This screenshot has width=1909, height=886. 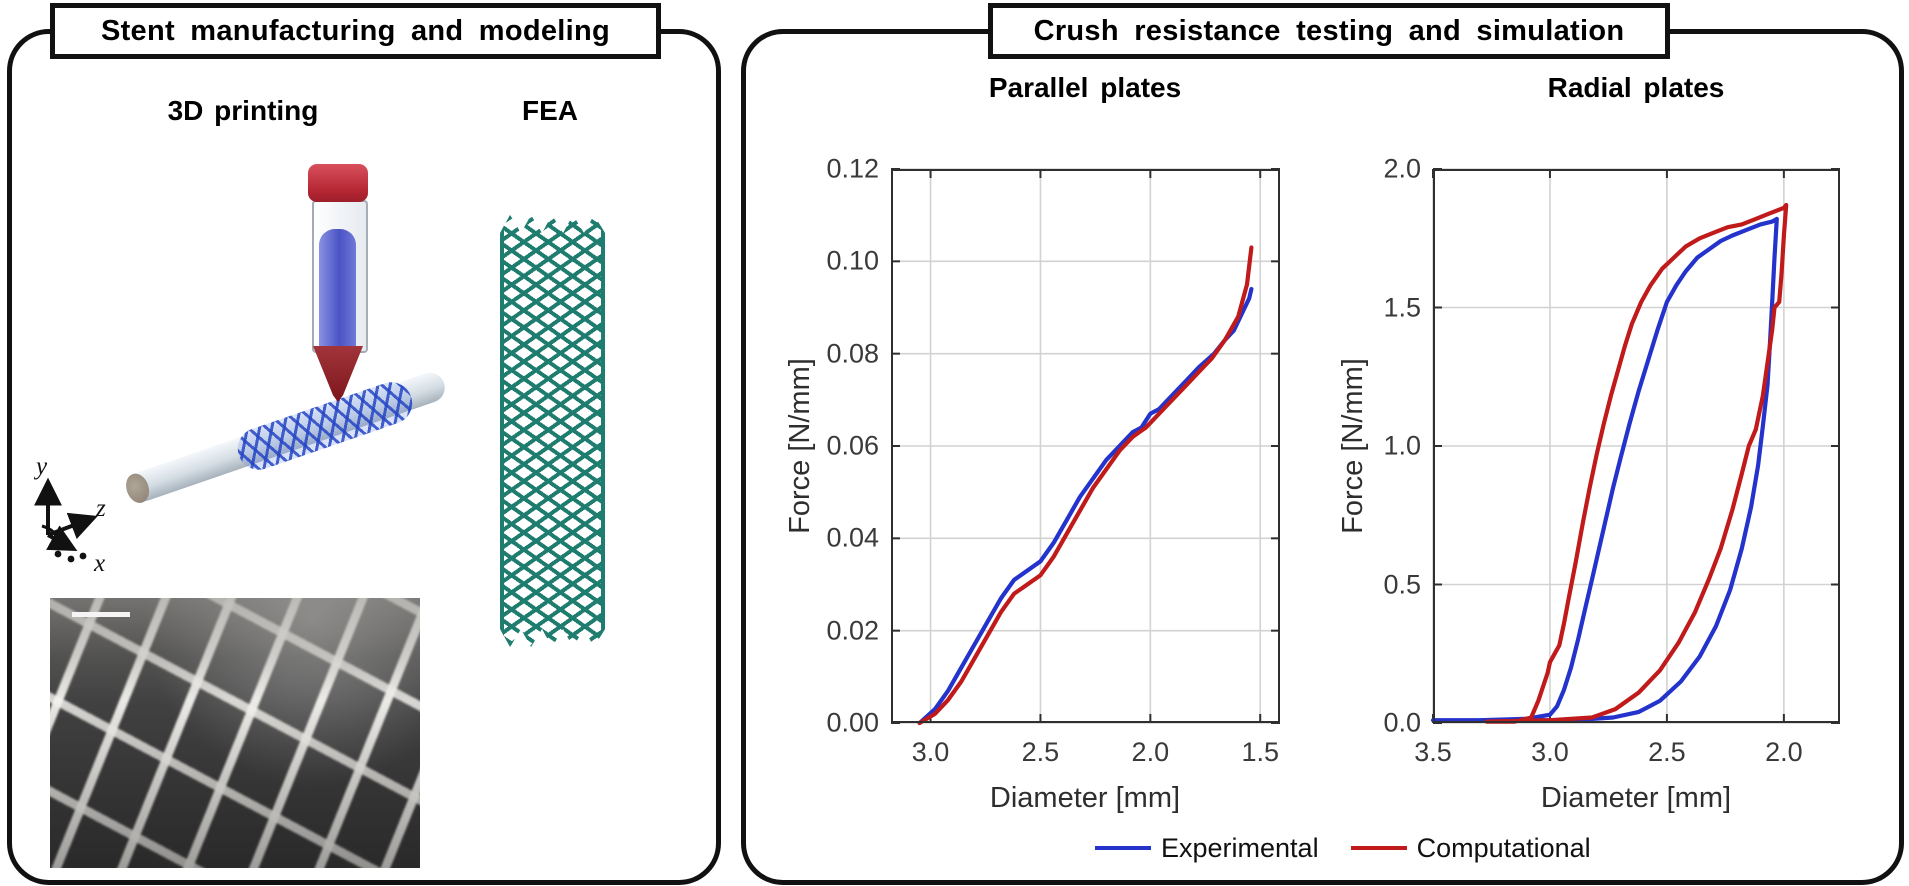 What do you see at coordinates (1402, 168) in the screenshot?
I see `y-tick-label: 2.0` at bounding box center [1402, 168].